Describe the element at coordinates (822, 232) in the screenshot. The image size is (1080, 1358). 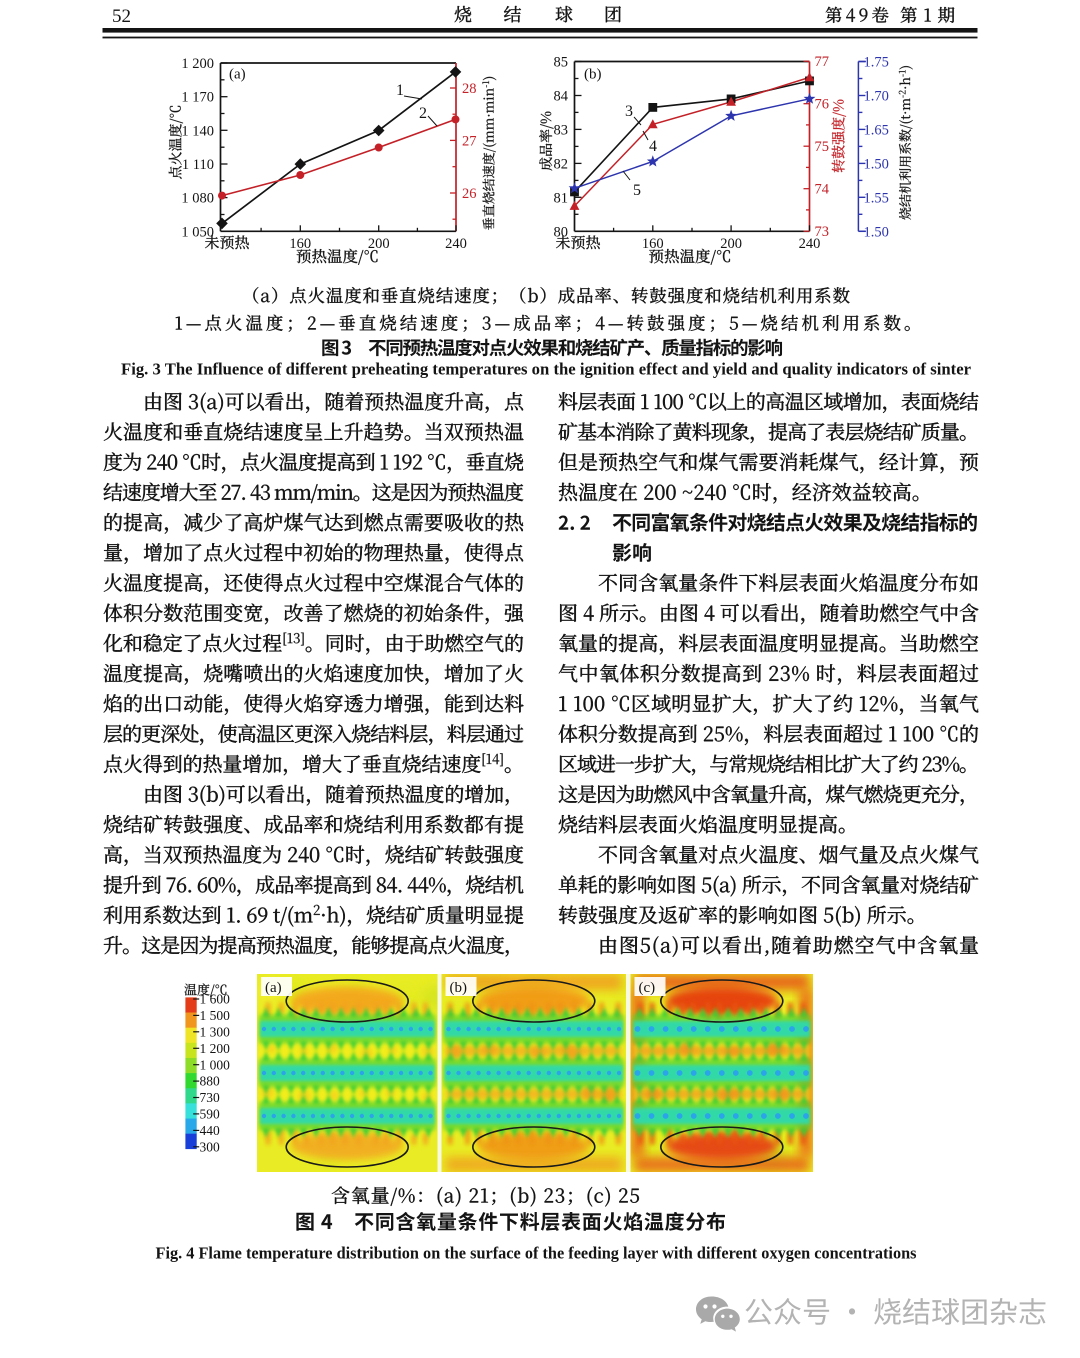
I see `svg-text: 73` at that location.